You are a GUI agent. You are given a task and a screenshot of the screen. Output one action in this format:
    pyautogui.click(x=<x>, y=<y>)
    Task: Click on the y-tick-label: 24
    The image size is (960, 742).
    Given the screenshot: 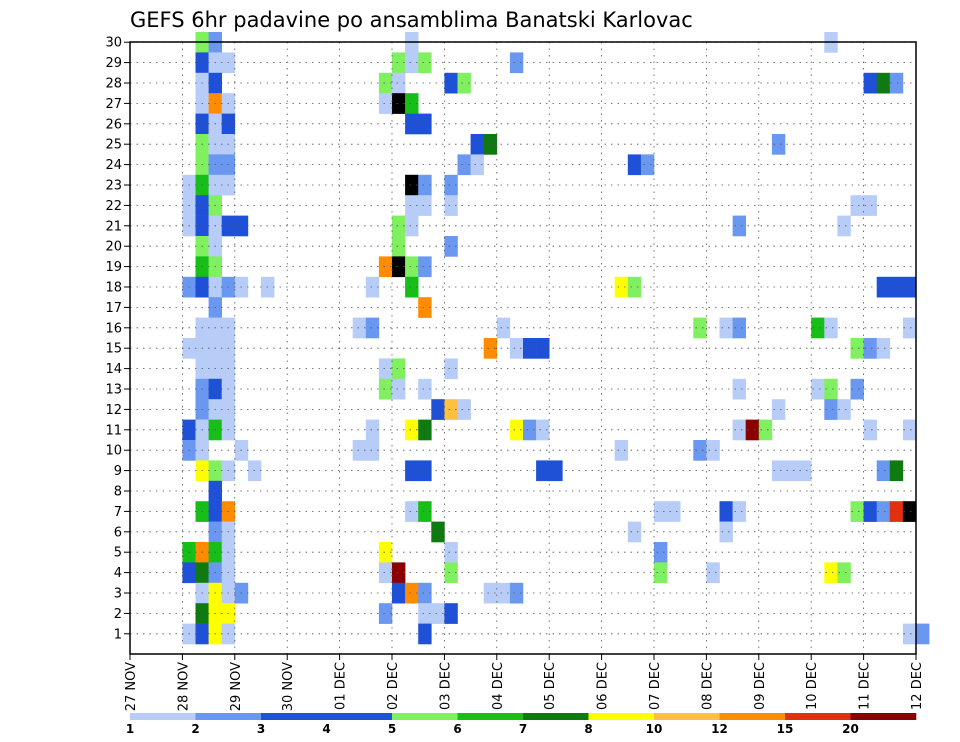 What is the action you would take?
    pyautogui.click(x=113, y=165)
    